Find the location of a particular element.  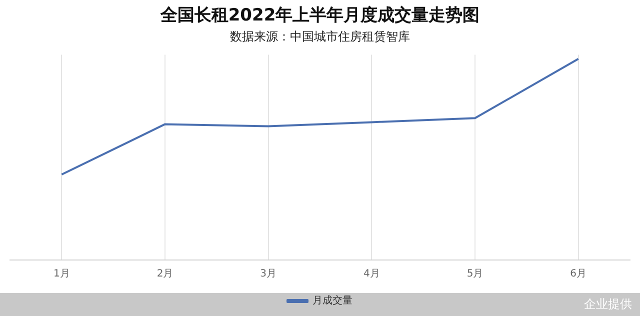

chart-title: 全国长租2022年上半年月度成交量走势图 is located at coordinates (319, 16).